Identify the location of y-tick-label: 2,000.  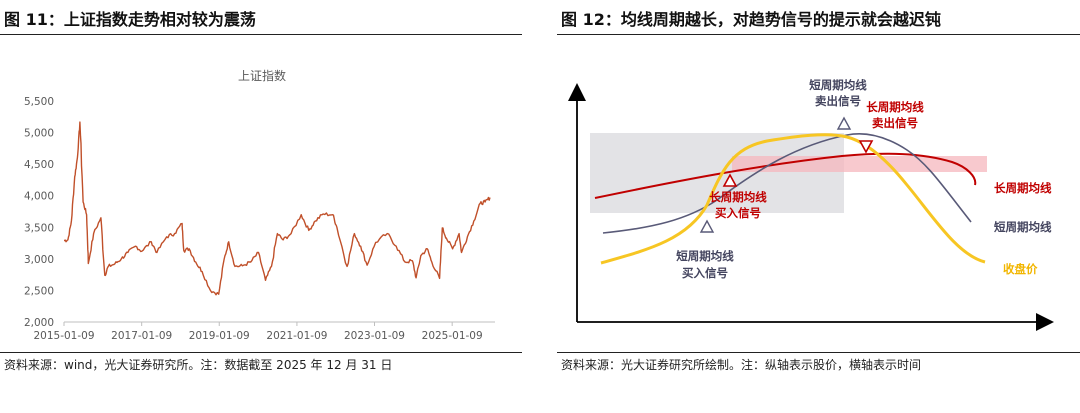
(39, 323).